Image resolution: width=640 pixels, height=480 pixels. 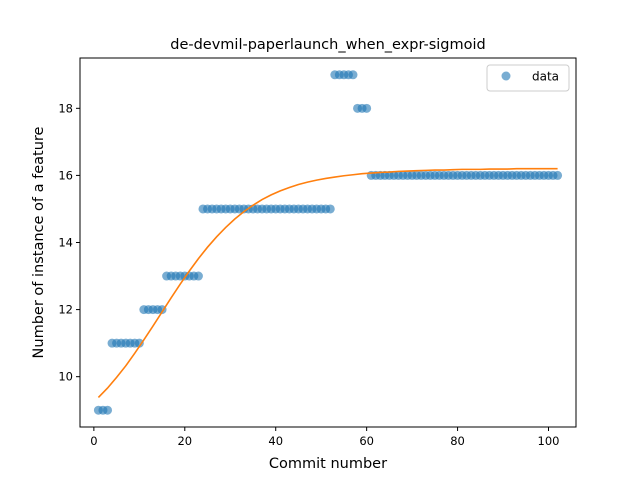 I want to click on legend-marker, so click(x=506, y=76).